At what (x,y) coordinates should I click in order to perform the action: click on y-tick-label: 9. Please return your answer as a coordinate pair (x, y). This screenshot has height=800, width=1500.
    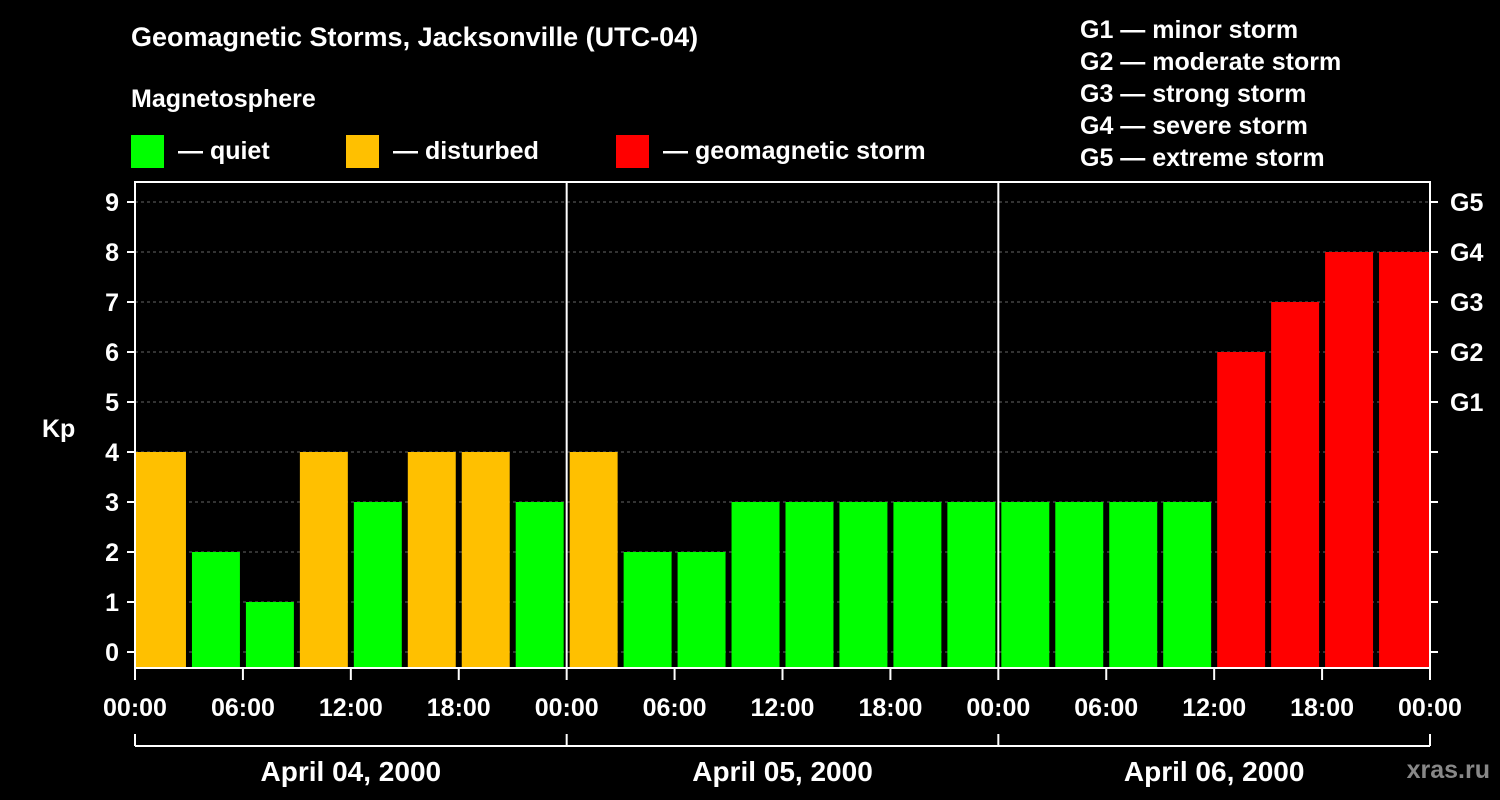
    Looking at the image, I should click on (112, 203).